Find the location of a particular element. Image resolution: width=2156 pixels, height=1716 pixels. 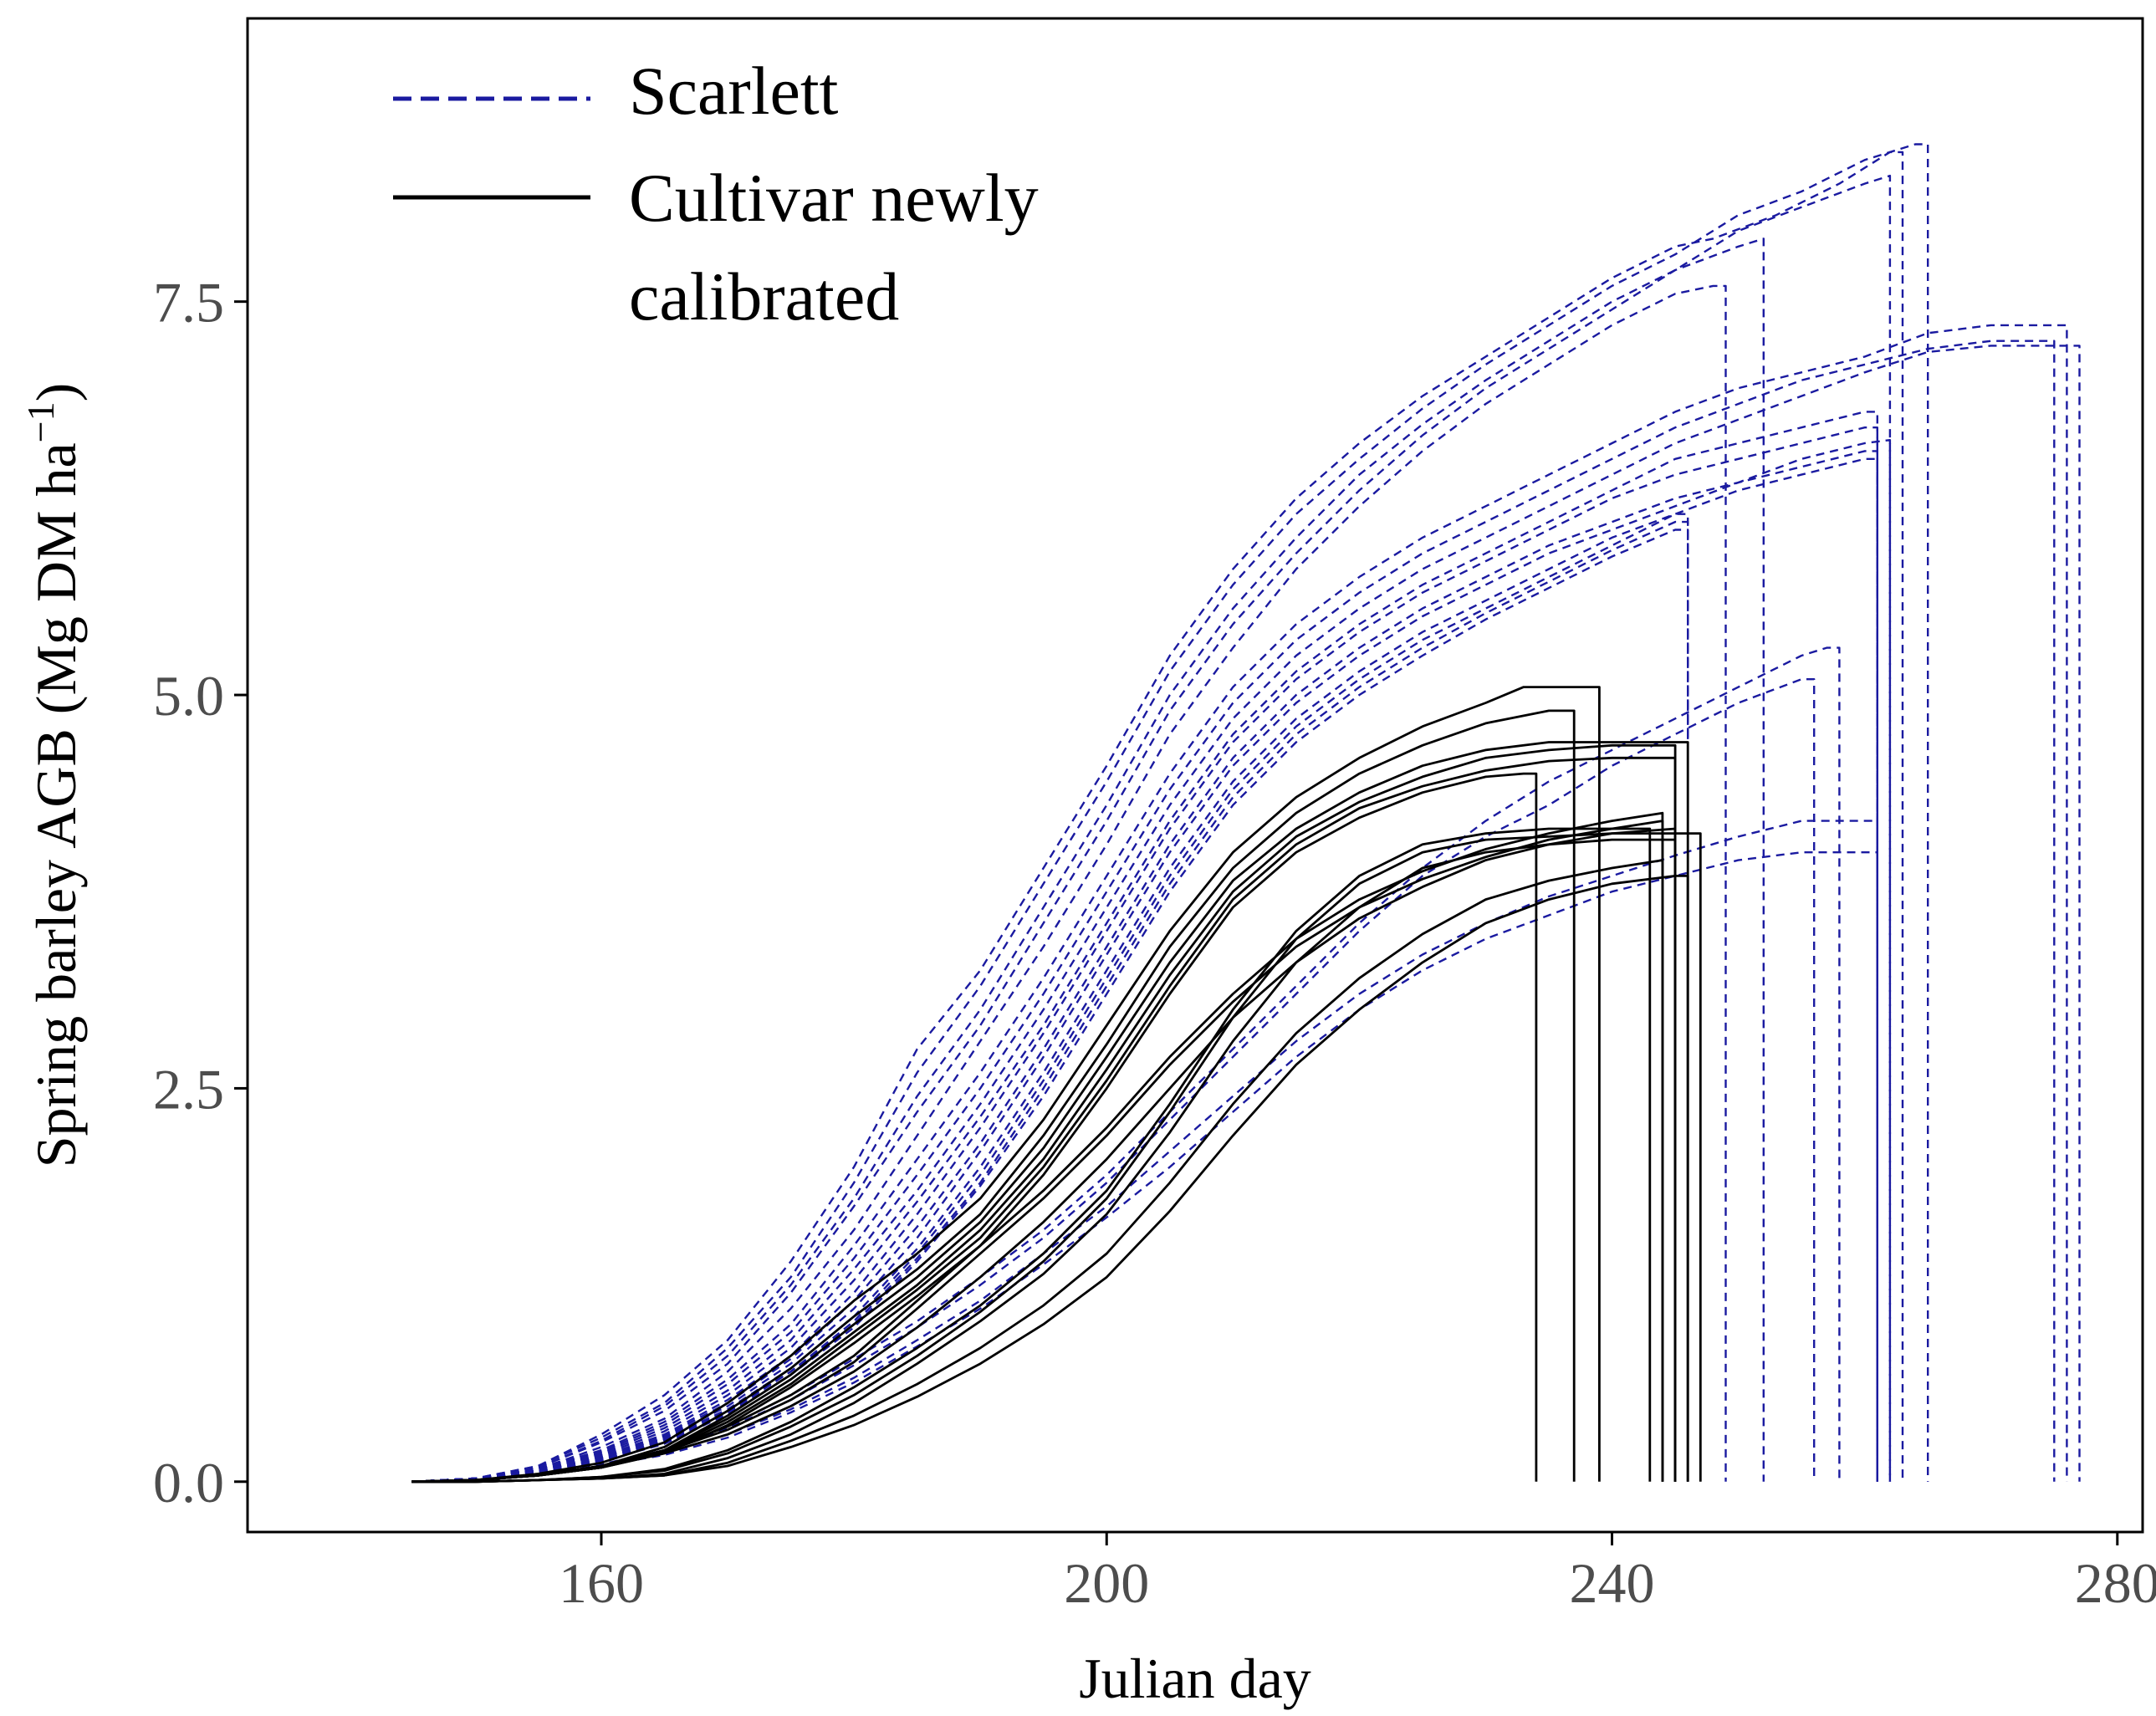

legend: Scarlett Cultivar newly calibrated is located at coordinates (716, 194).